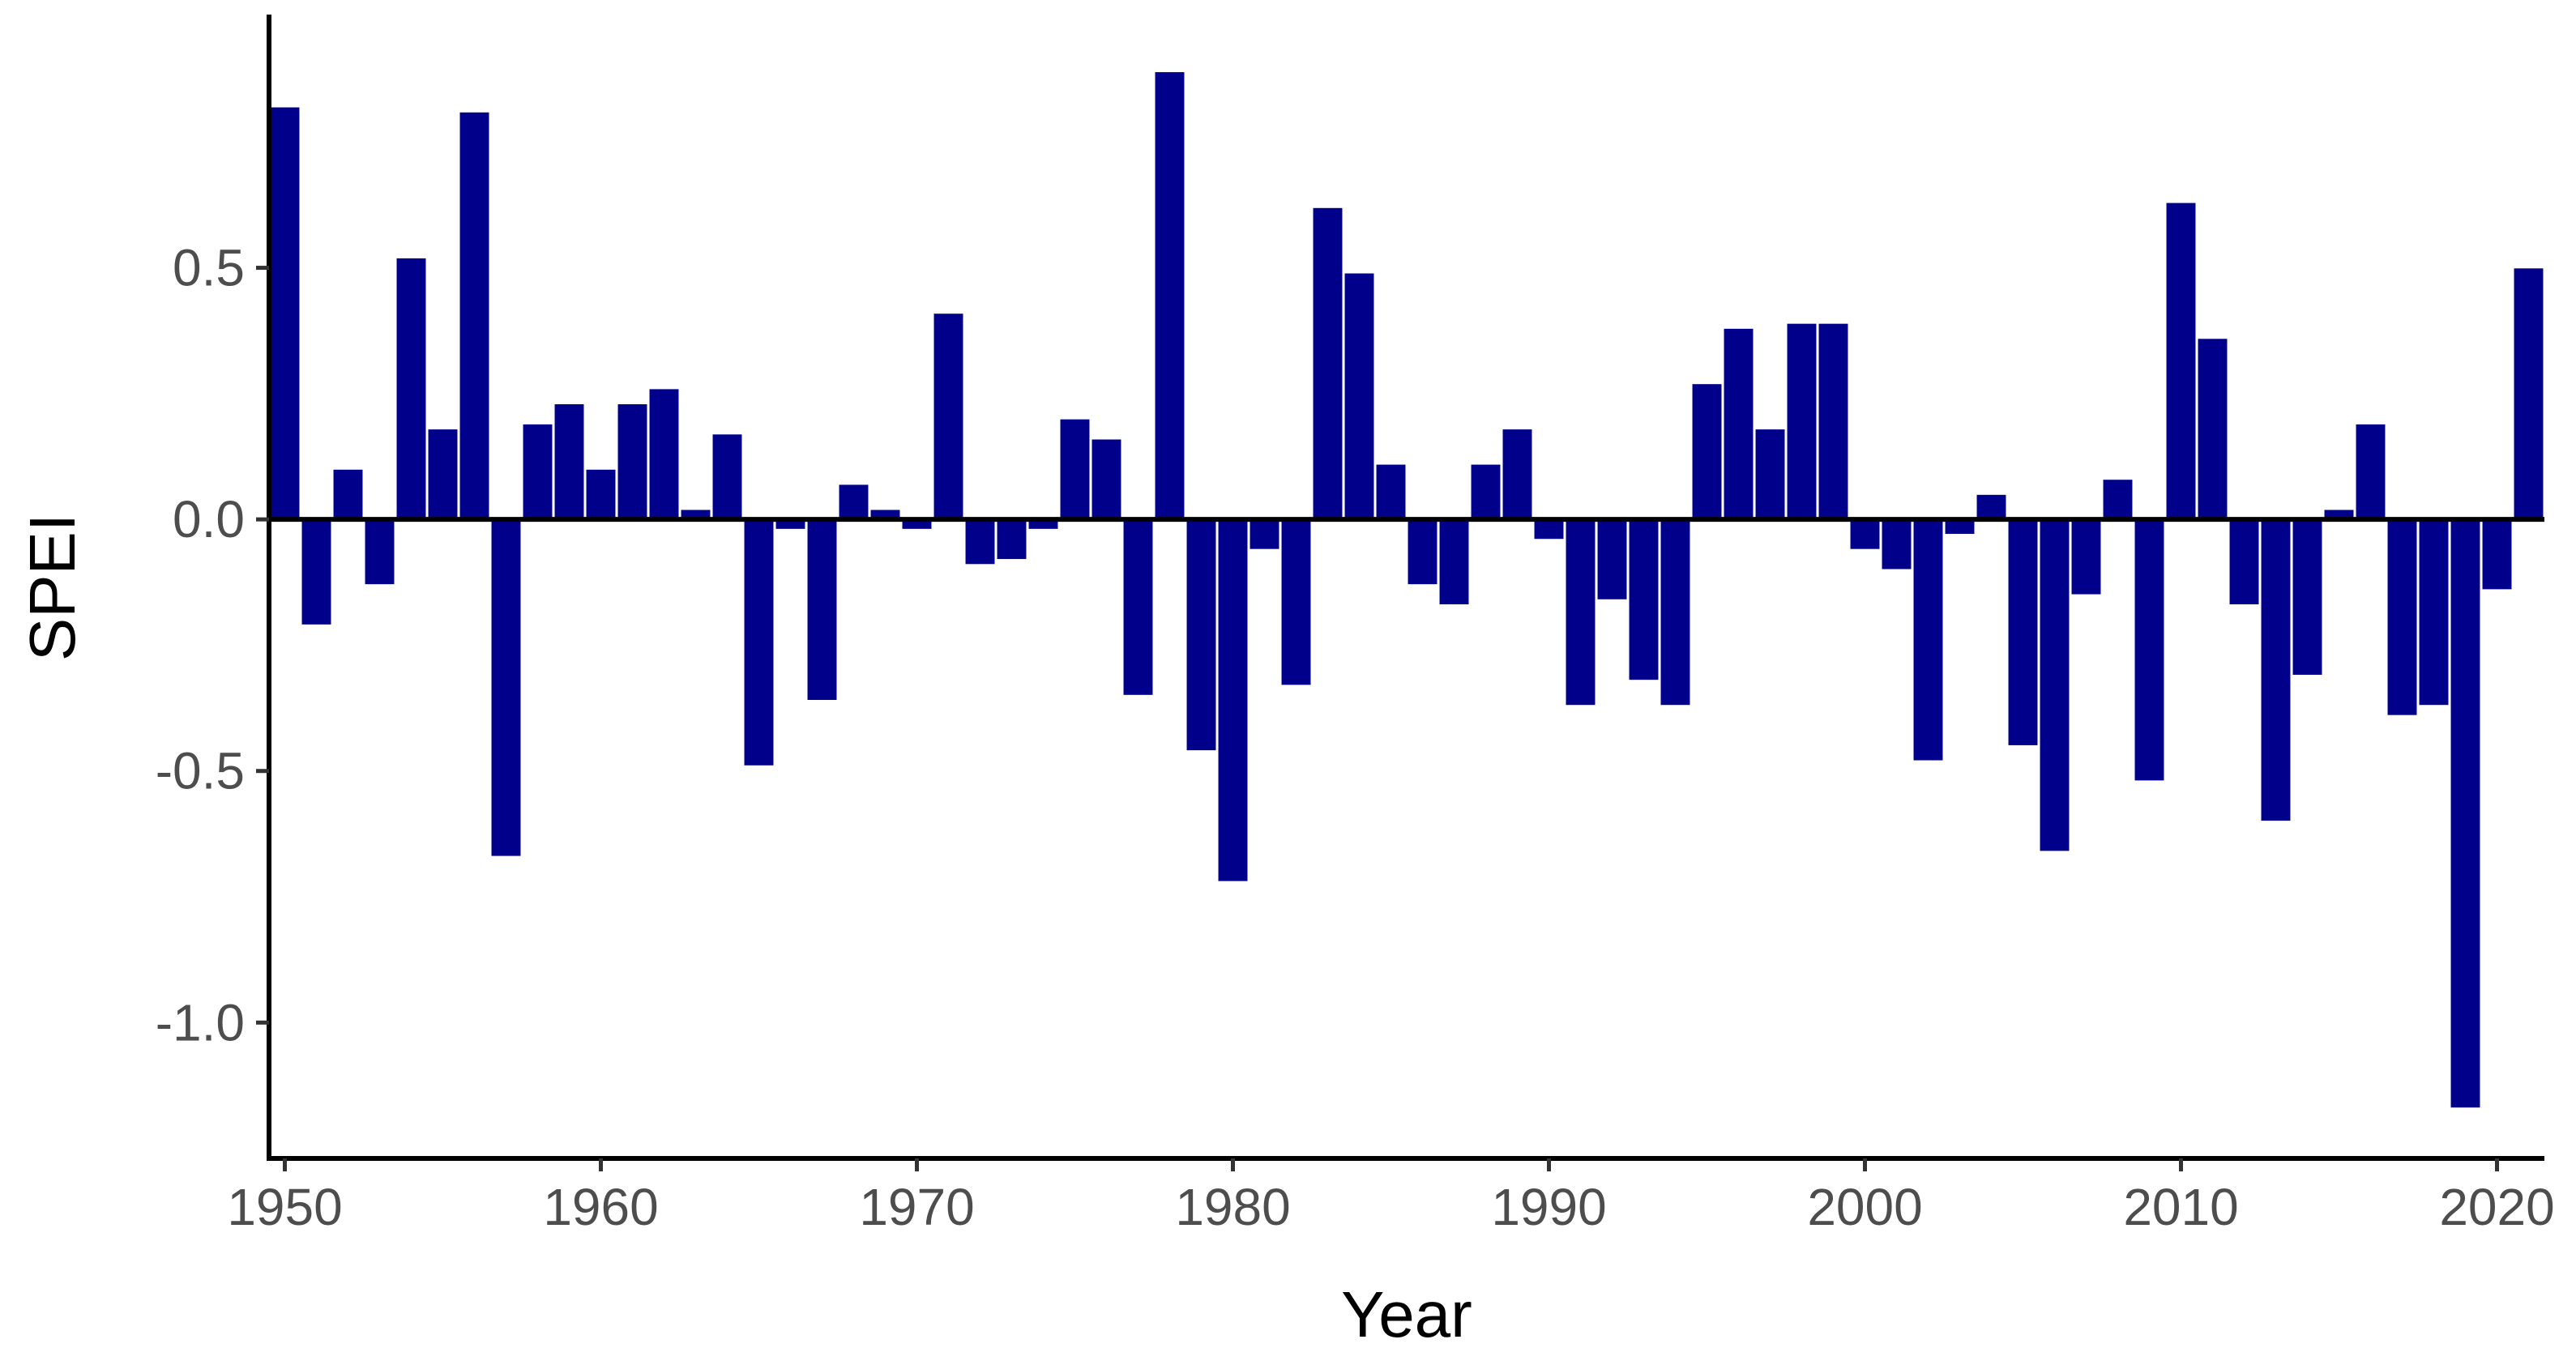 The height and width of the screenshot is (1365, 2576). Describe the element at coordinates (348, 494) in the screenshot. I see `bar-1952` at that location.